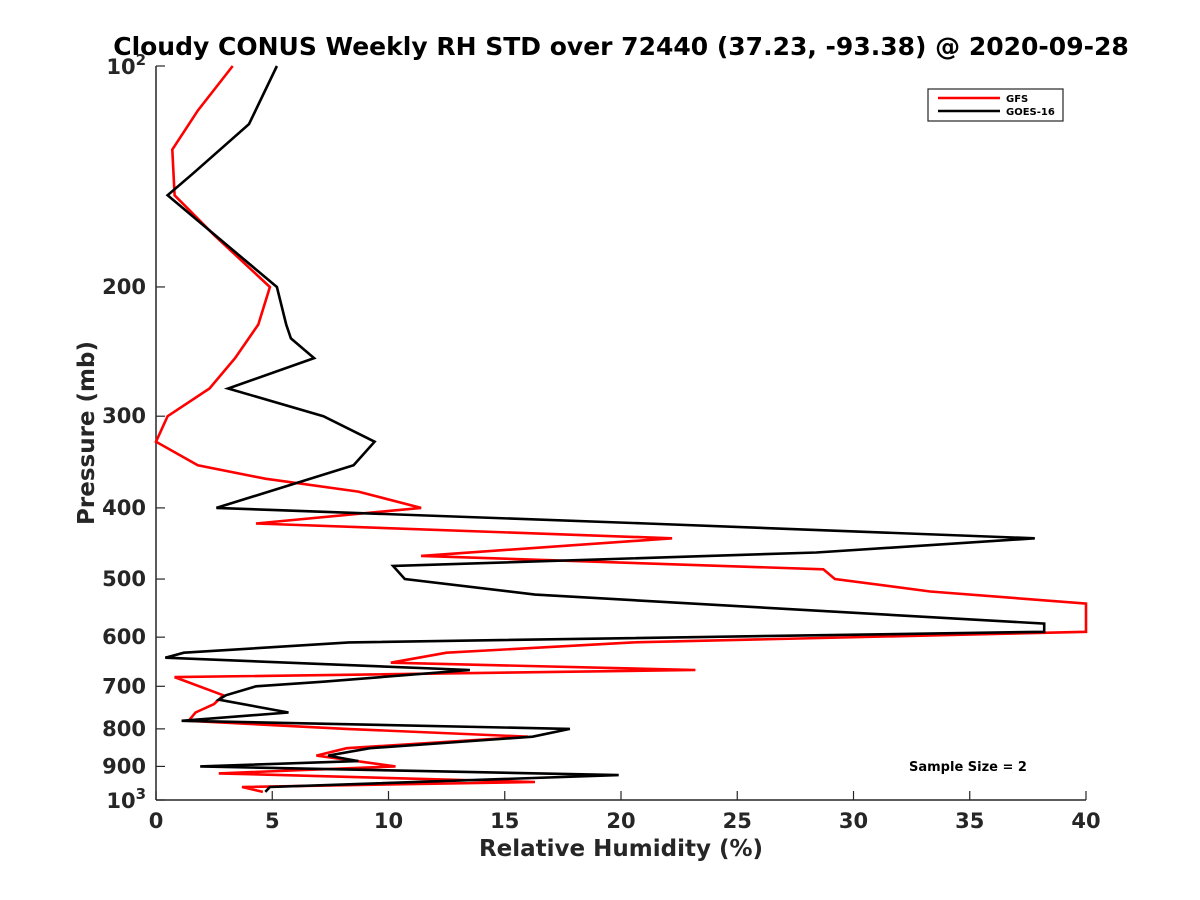 The width and height of the screenshot is (1200, 900). What do you see at coordinates (141, 60) in the screenshot?
I see `y-decade-exponent: 2` at bounding box center [141, 60].